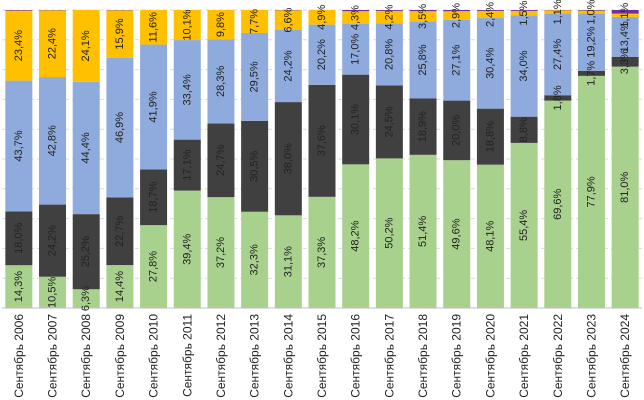  I want to click on data-label: 14,4%, so click(120, 286).